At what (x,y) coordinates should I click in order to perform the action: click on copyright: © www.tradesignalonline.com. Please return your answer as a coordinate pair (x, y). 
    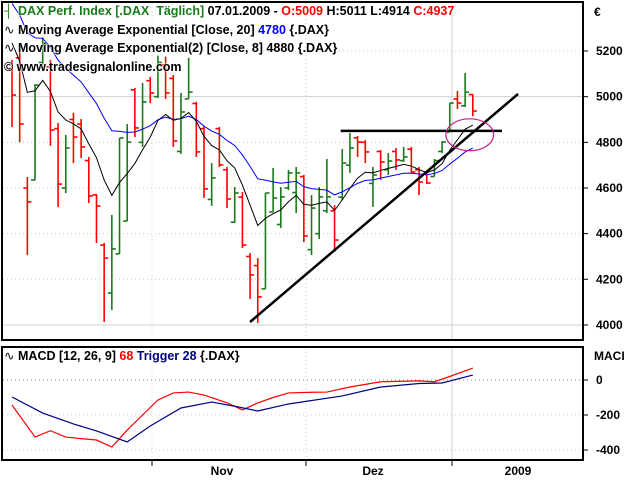
    Looking at the image, I should click on (93, 67).